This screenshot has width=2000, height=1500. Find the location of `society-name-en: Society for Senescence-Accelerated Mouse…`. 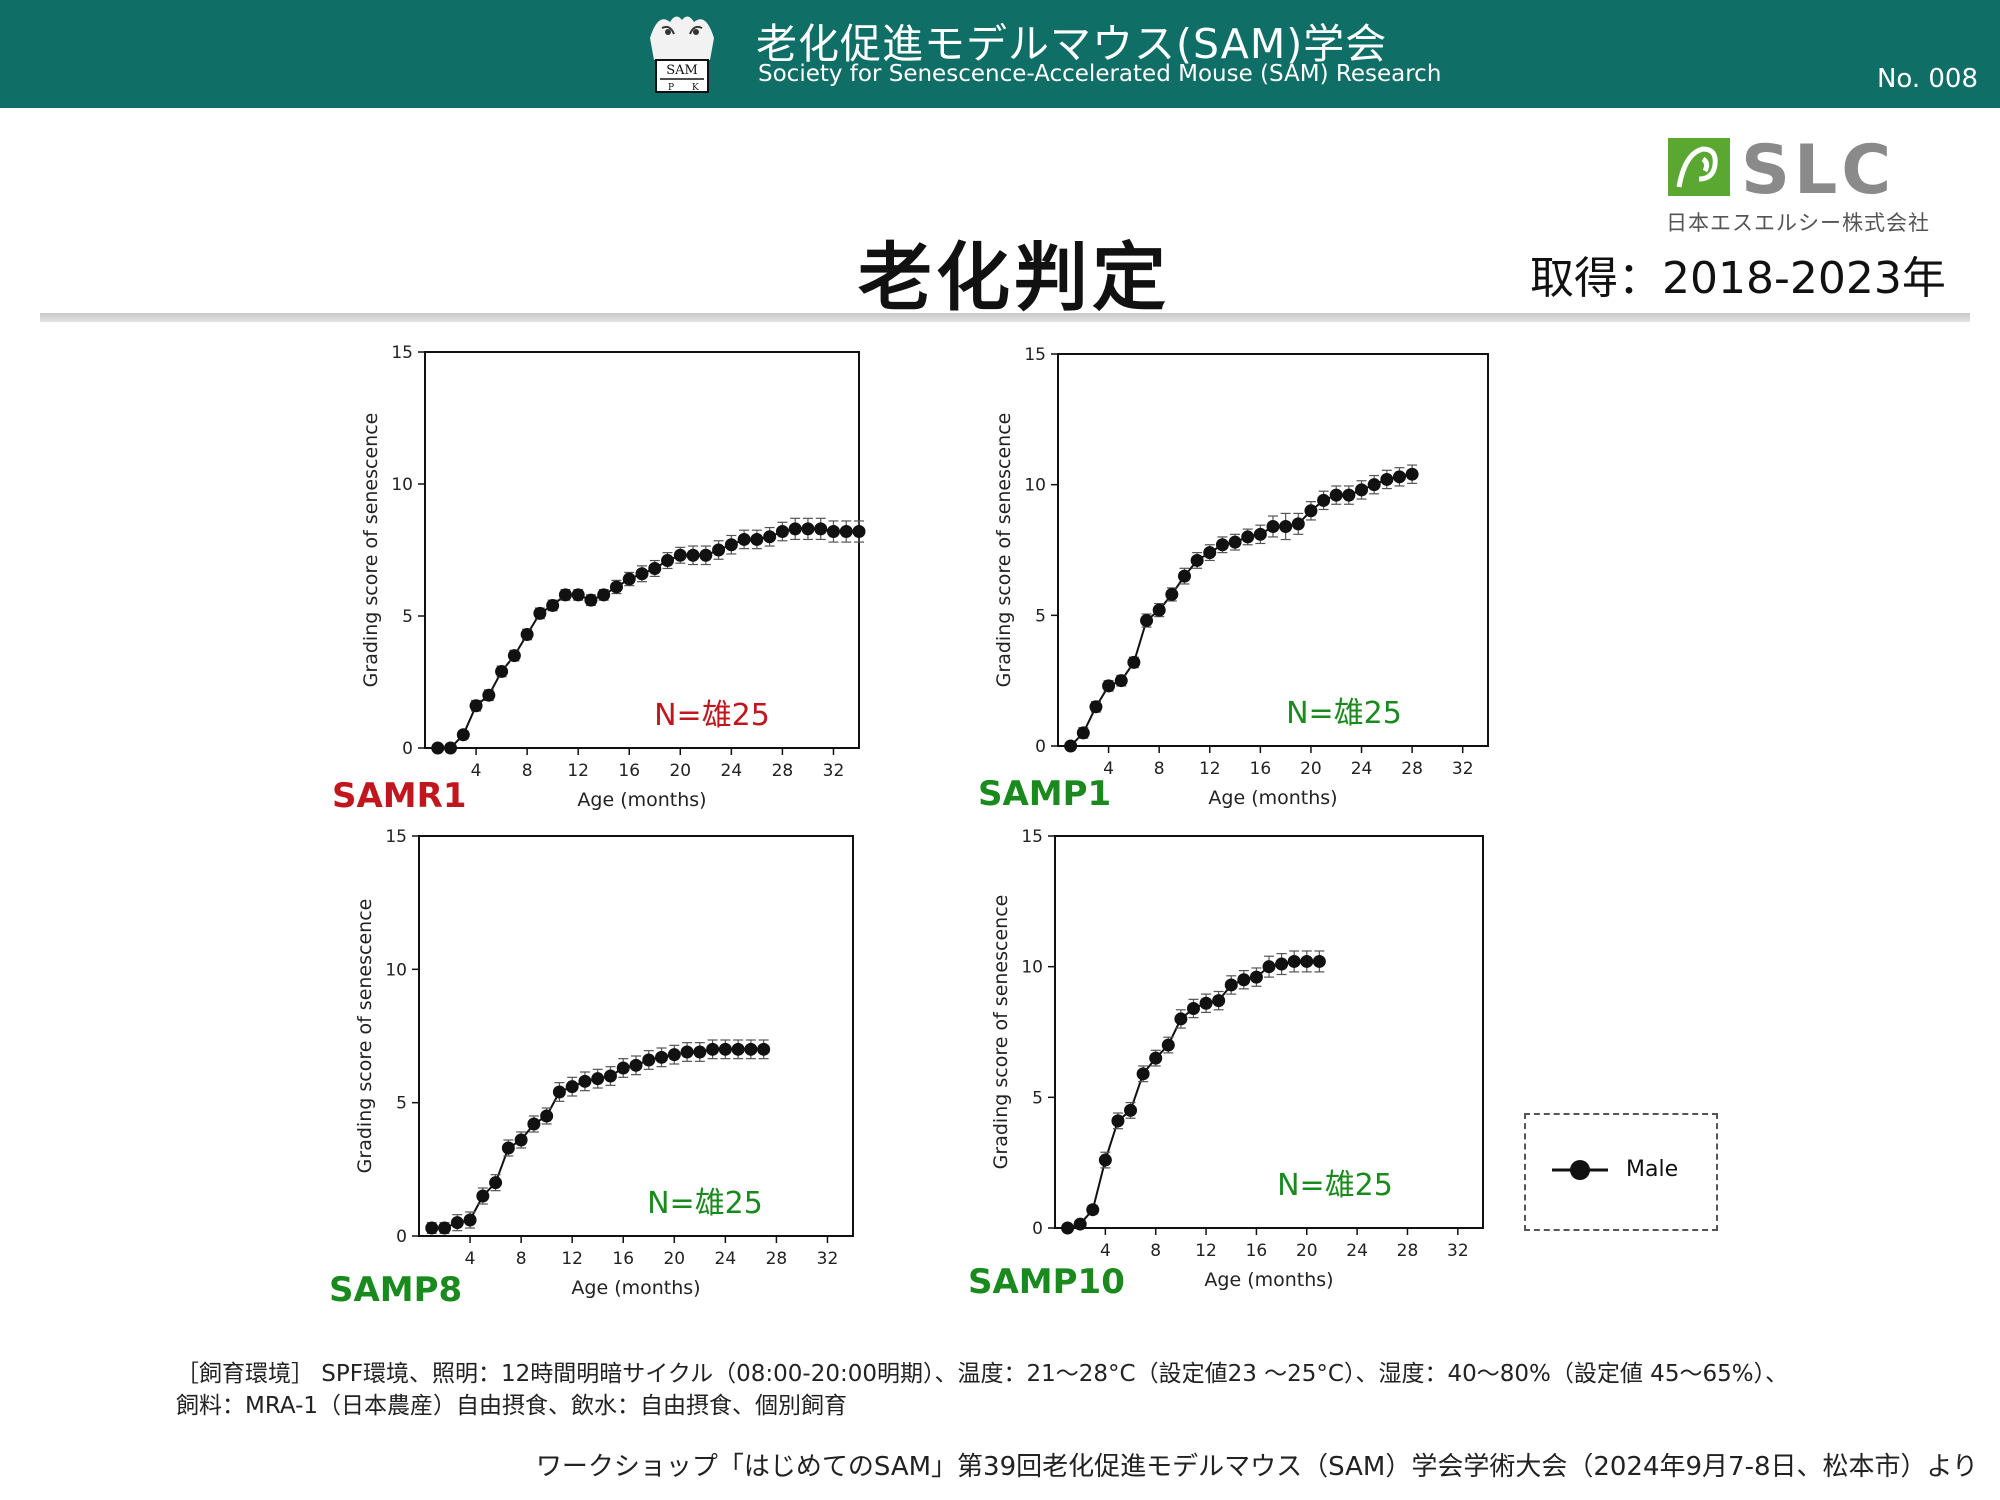

society-name-en: Society for Senescence-Accelerated Mouse… is located at coordinates (1100, 74).